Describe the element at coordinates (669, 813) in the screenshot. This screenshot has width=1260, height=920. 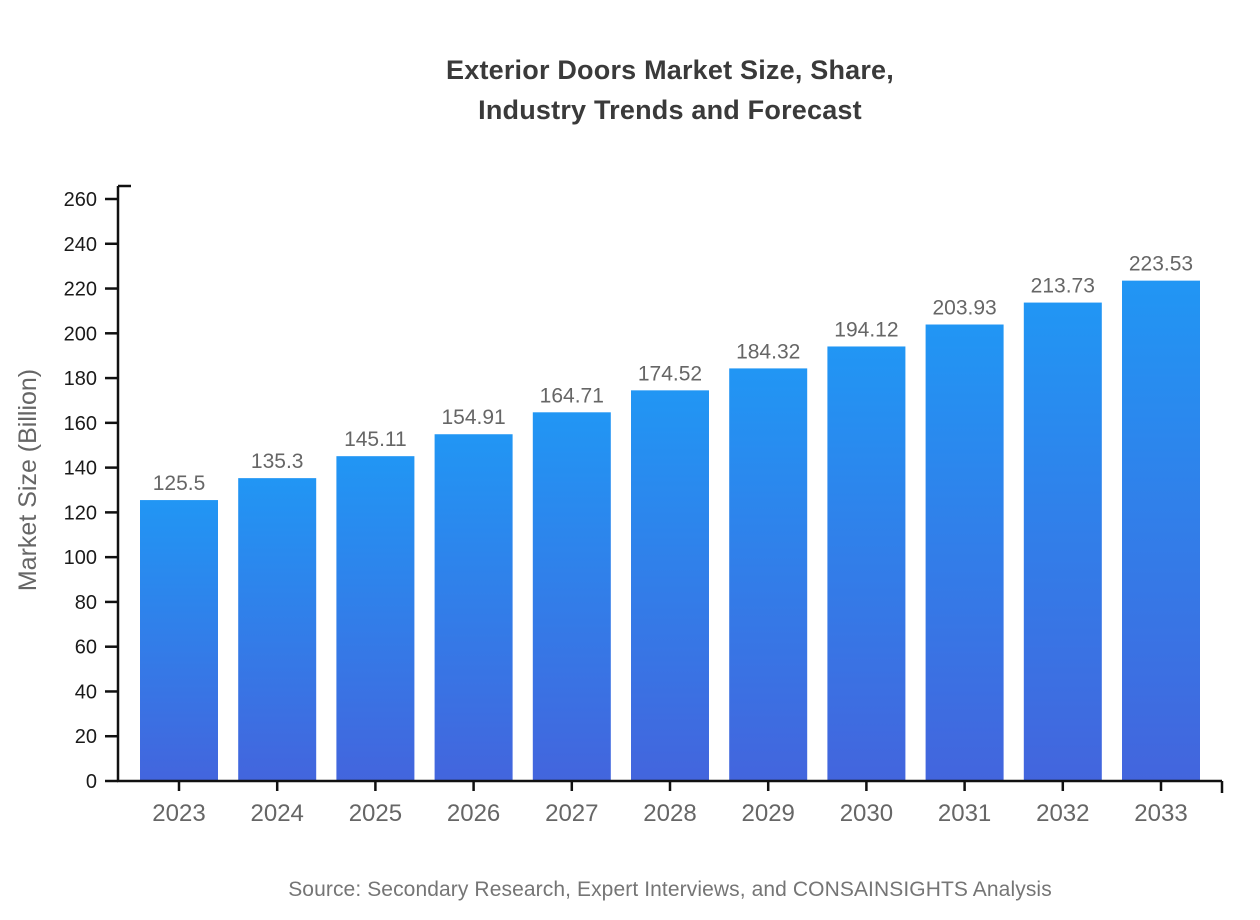
I see `x-tick-label: 2028` at that location.